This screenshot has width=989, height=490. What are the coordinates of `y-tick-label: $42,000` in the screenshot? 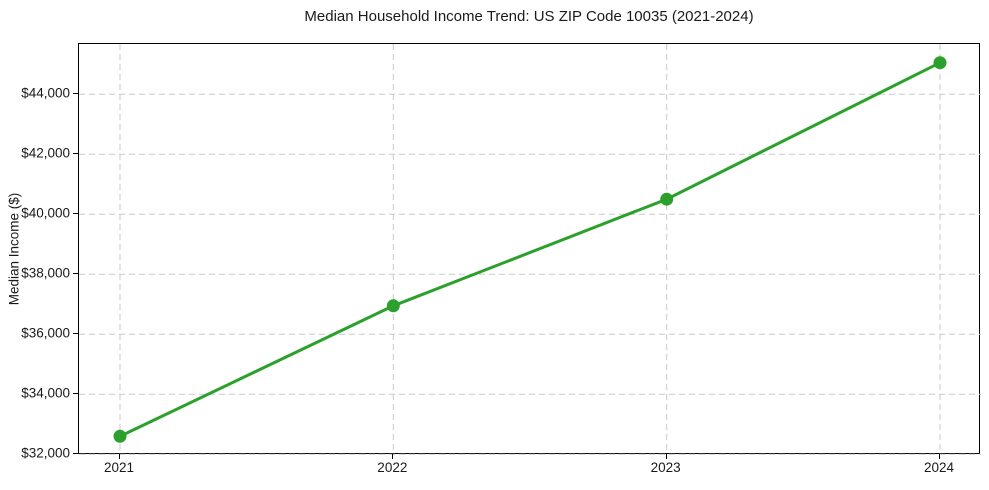 It's located at (45, 153).